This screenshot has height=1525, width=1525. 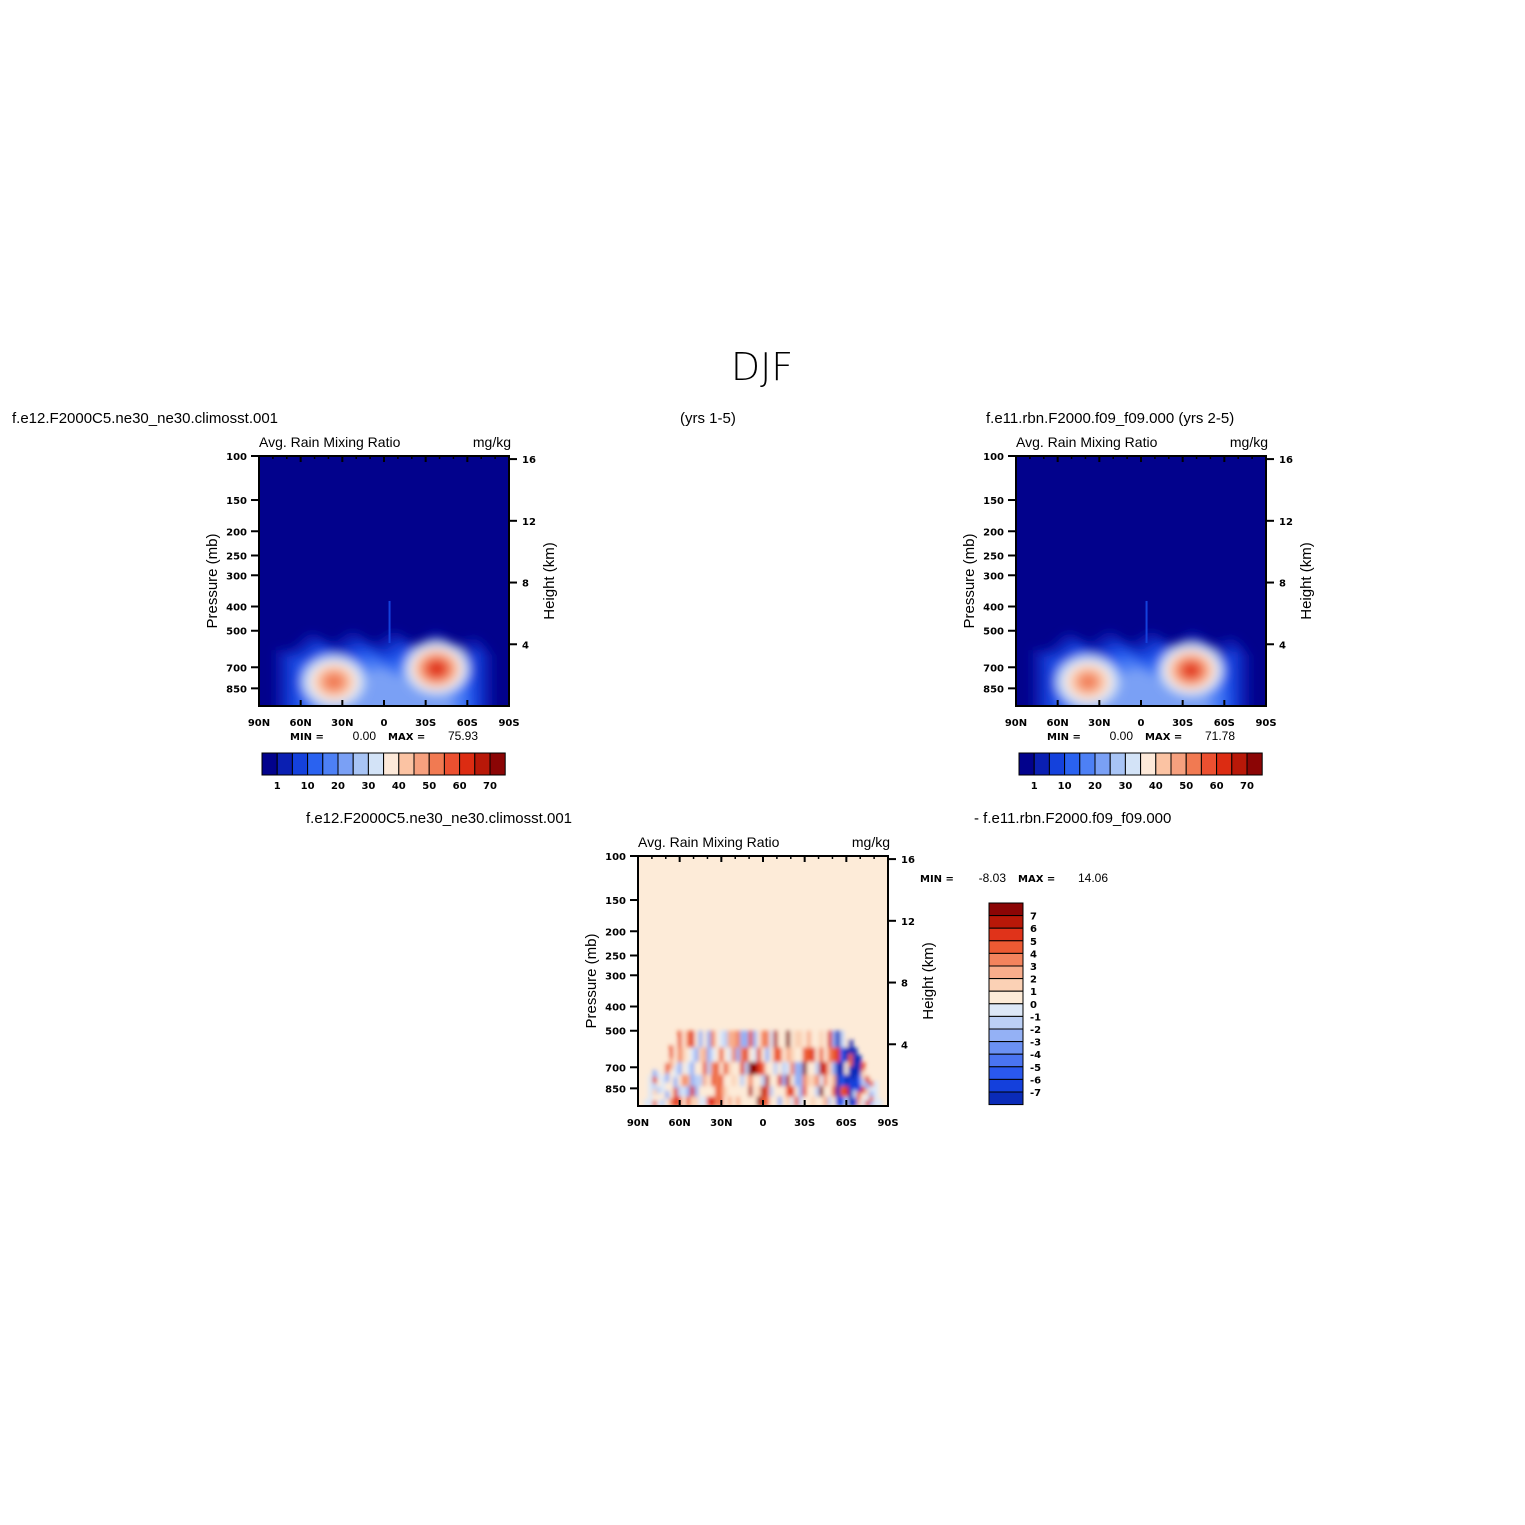 What do you see at coordinates (904, 984) in the screenshot?
I see `difference-y2tick-label: 8` at bounding box center [904, 984].